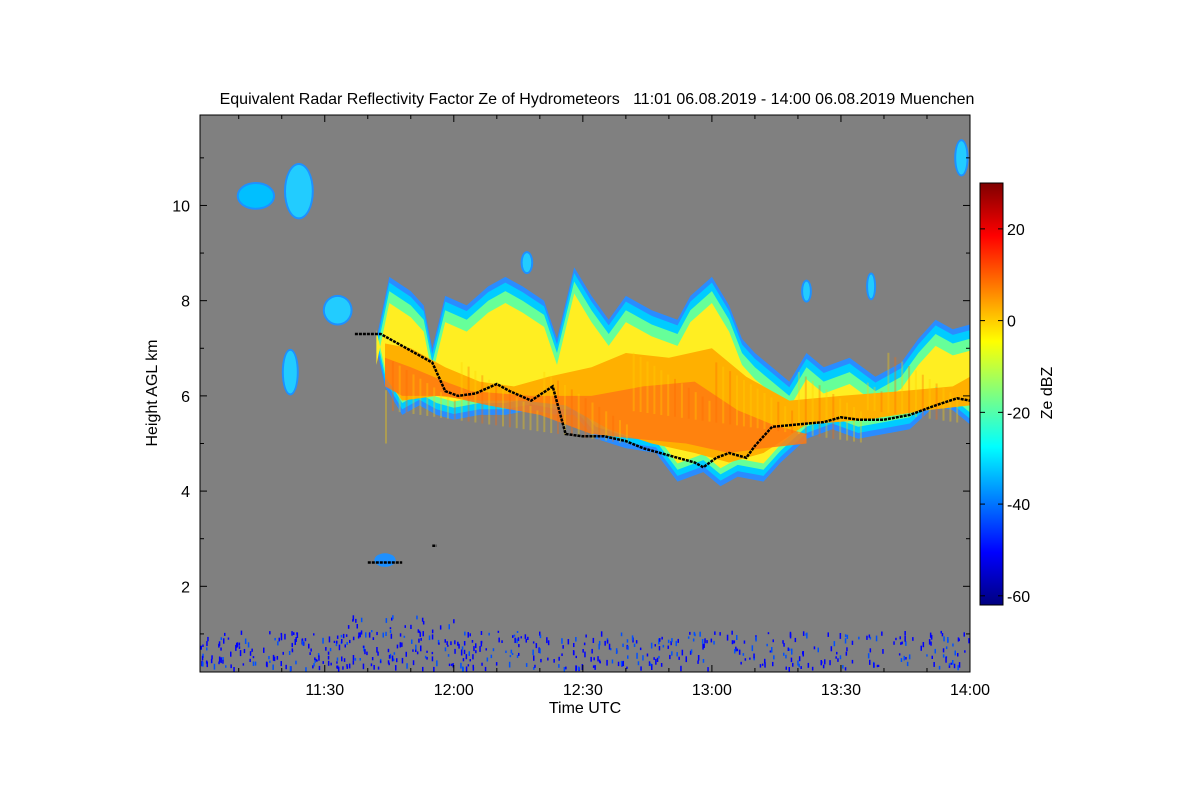  What do you see at coordinates (1011, 322) in the screenshot?
I see `colorbar-tick-label: 0` at bounding box center [1011, 322].